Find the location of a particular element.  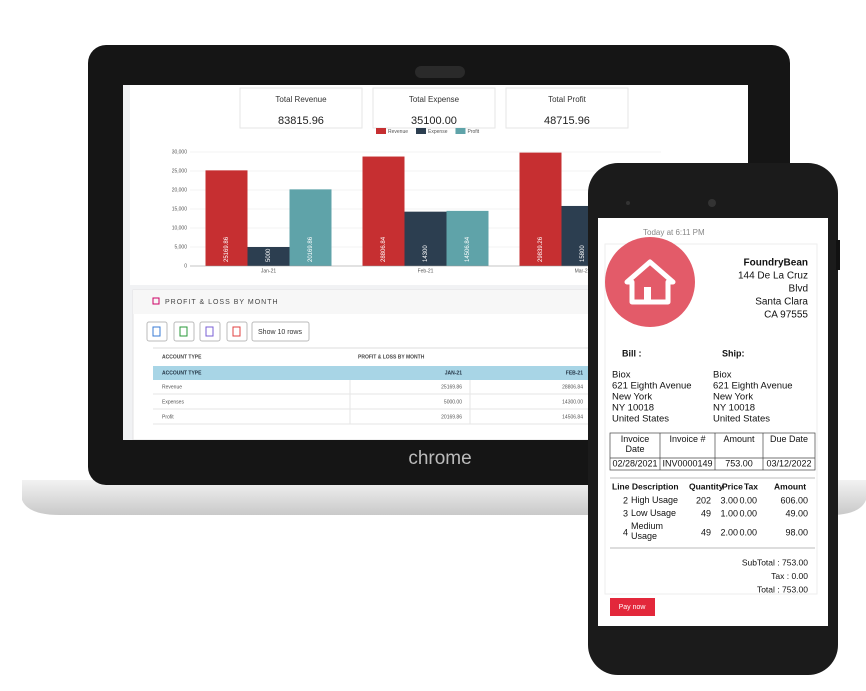

ship-line: United States is located at coordinates (741, 419).